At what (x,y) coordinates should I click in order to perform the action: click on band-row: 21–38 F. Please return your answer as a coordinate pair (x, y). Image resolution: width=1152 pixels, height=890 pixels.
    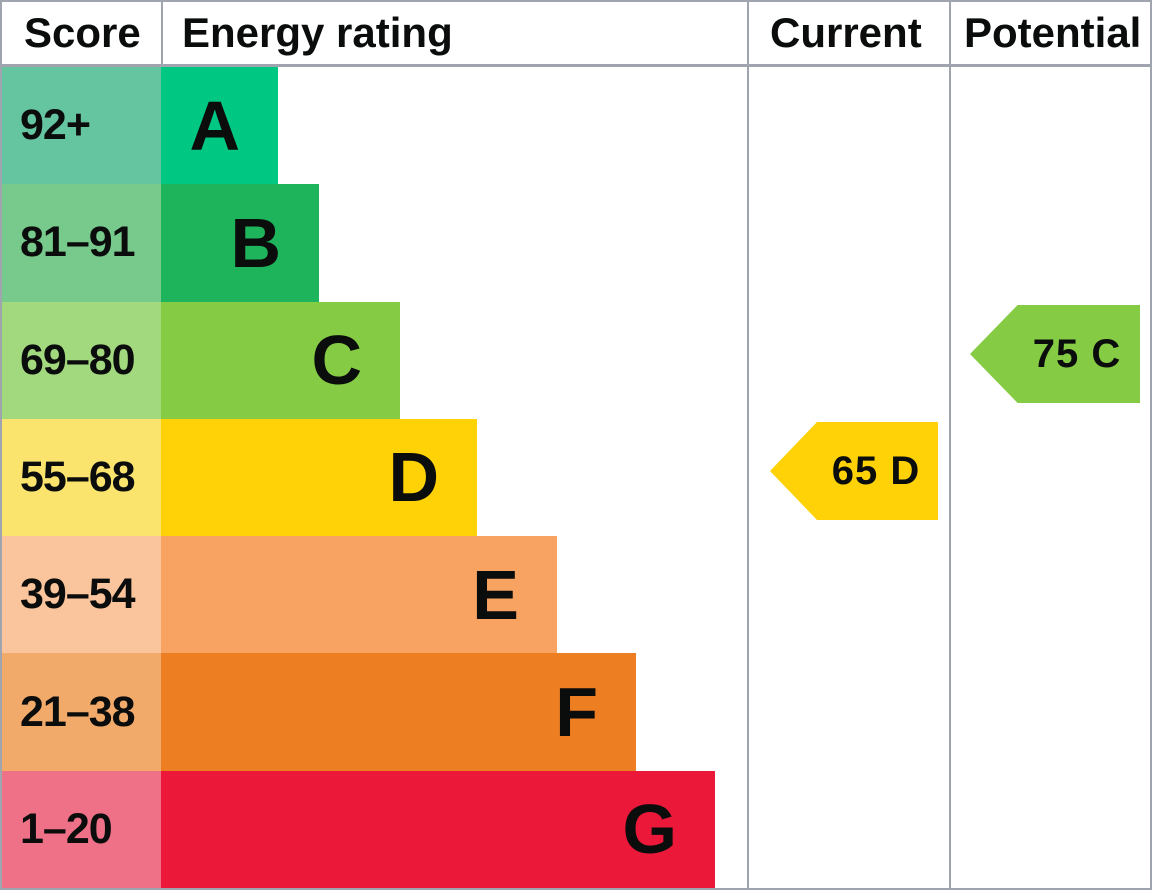
    Looking at the image, I should click on (576, 712).